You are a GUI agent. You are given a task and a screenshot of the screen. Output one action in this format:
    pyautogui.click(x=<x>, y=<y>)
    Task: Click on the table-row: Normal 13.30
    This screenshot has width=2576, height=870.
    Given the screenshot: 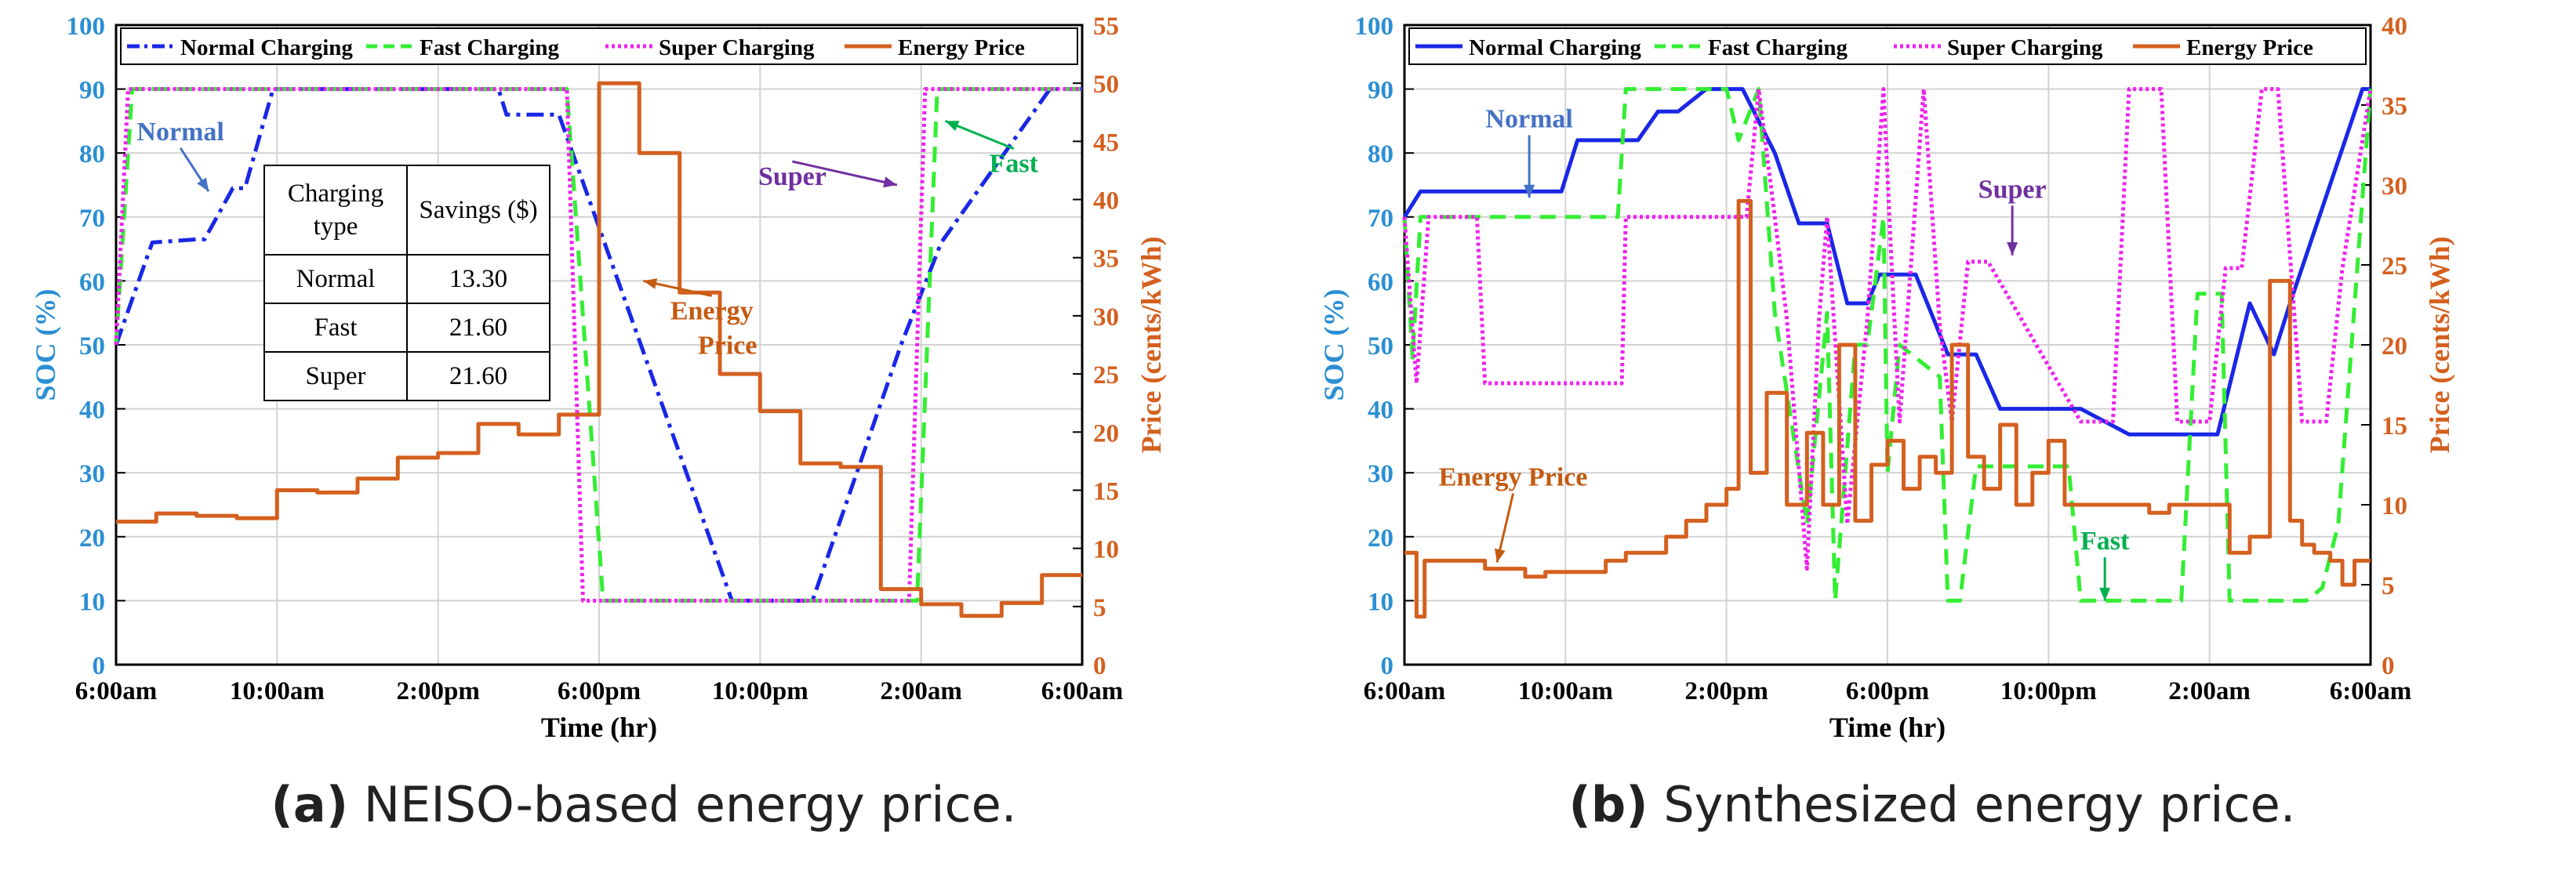 What is the action you would take?
    pyautogui.click(x=406, y=279)
    